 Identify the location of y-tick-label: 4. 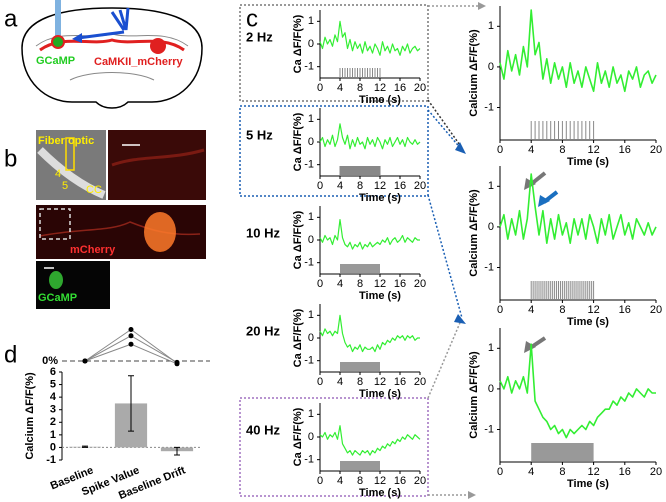
(53, 397).